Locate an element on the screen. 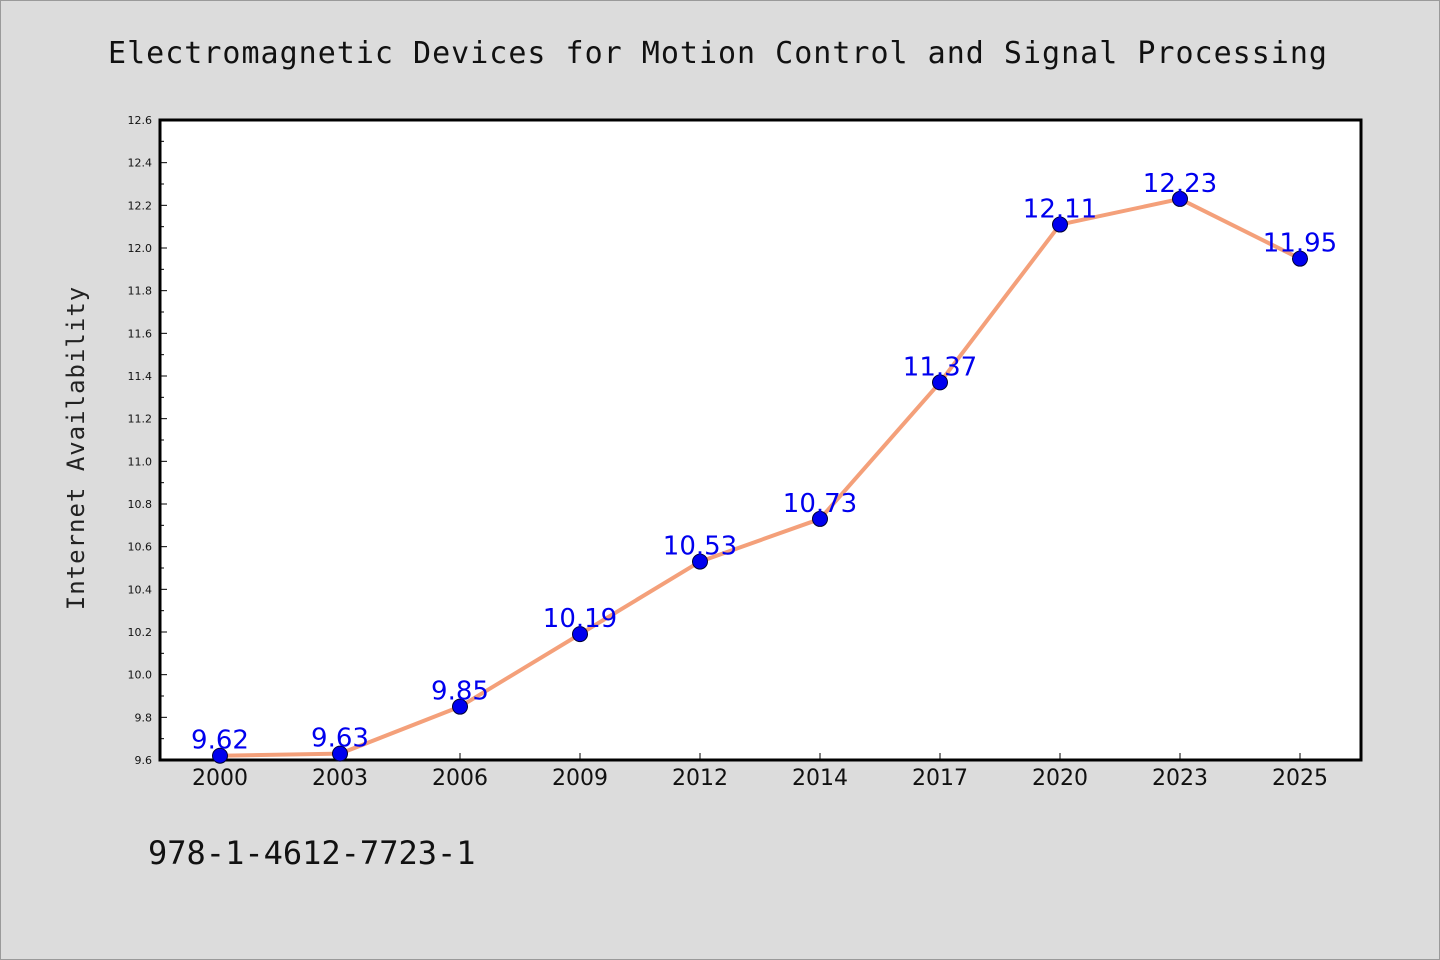 This screenshot has height=960, width=1440. y-tick-label: 12.2 is located at coordinates (140, 205).